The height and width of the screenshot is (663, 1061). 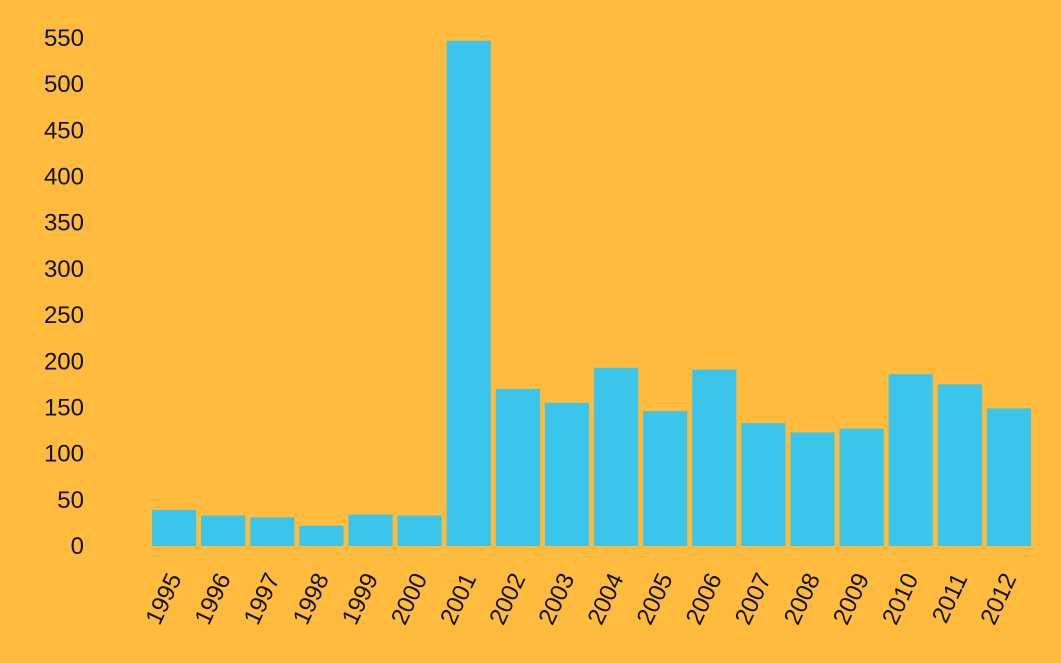 I want to click on y-tick-label: 50, so click(x=70, y=500).